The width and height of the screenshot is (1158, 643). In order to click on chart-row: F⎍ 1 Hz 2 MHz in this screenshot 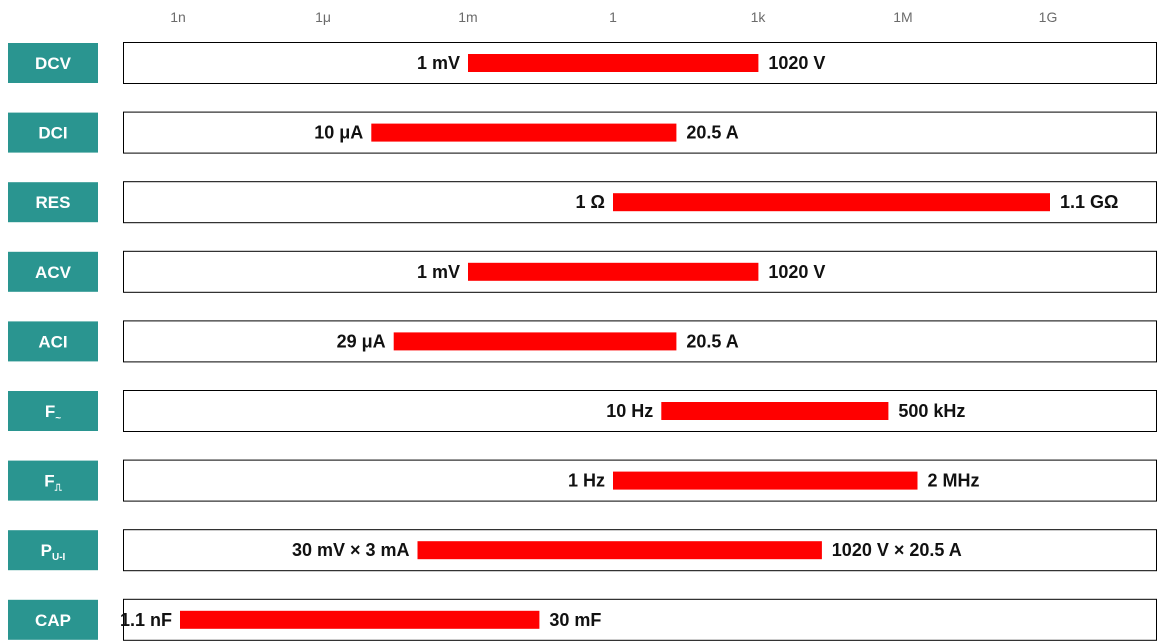, I will do `click(582, 480)`.